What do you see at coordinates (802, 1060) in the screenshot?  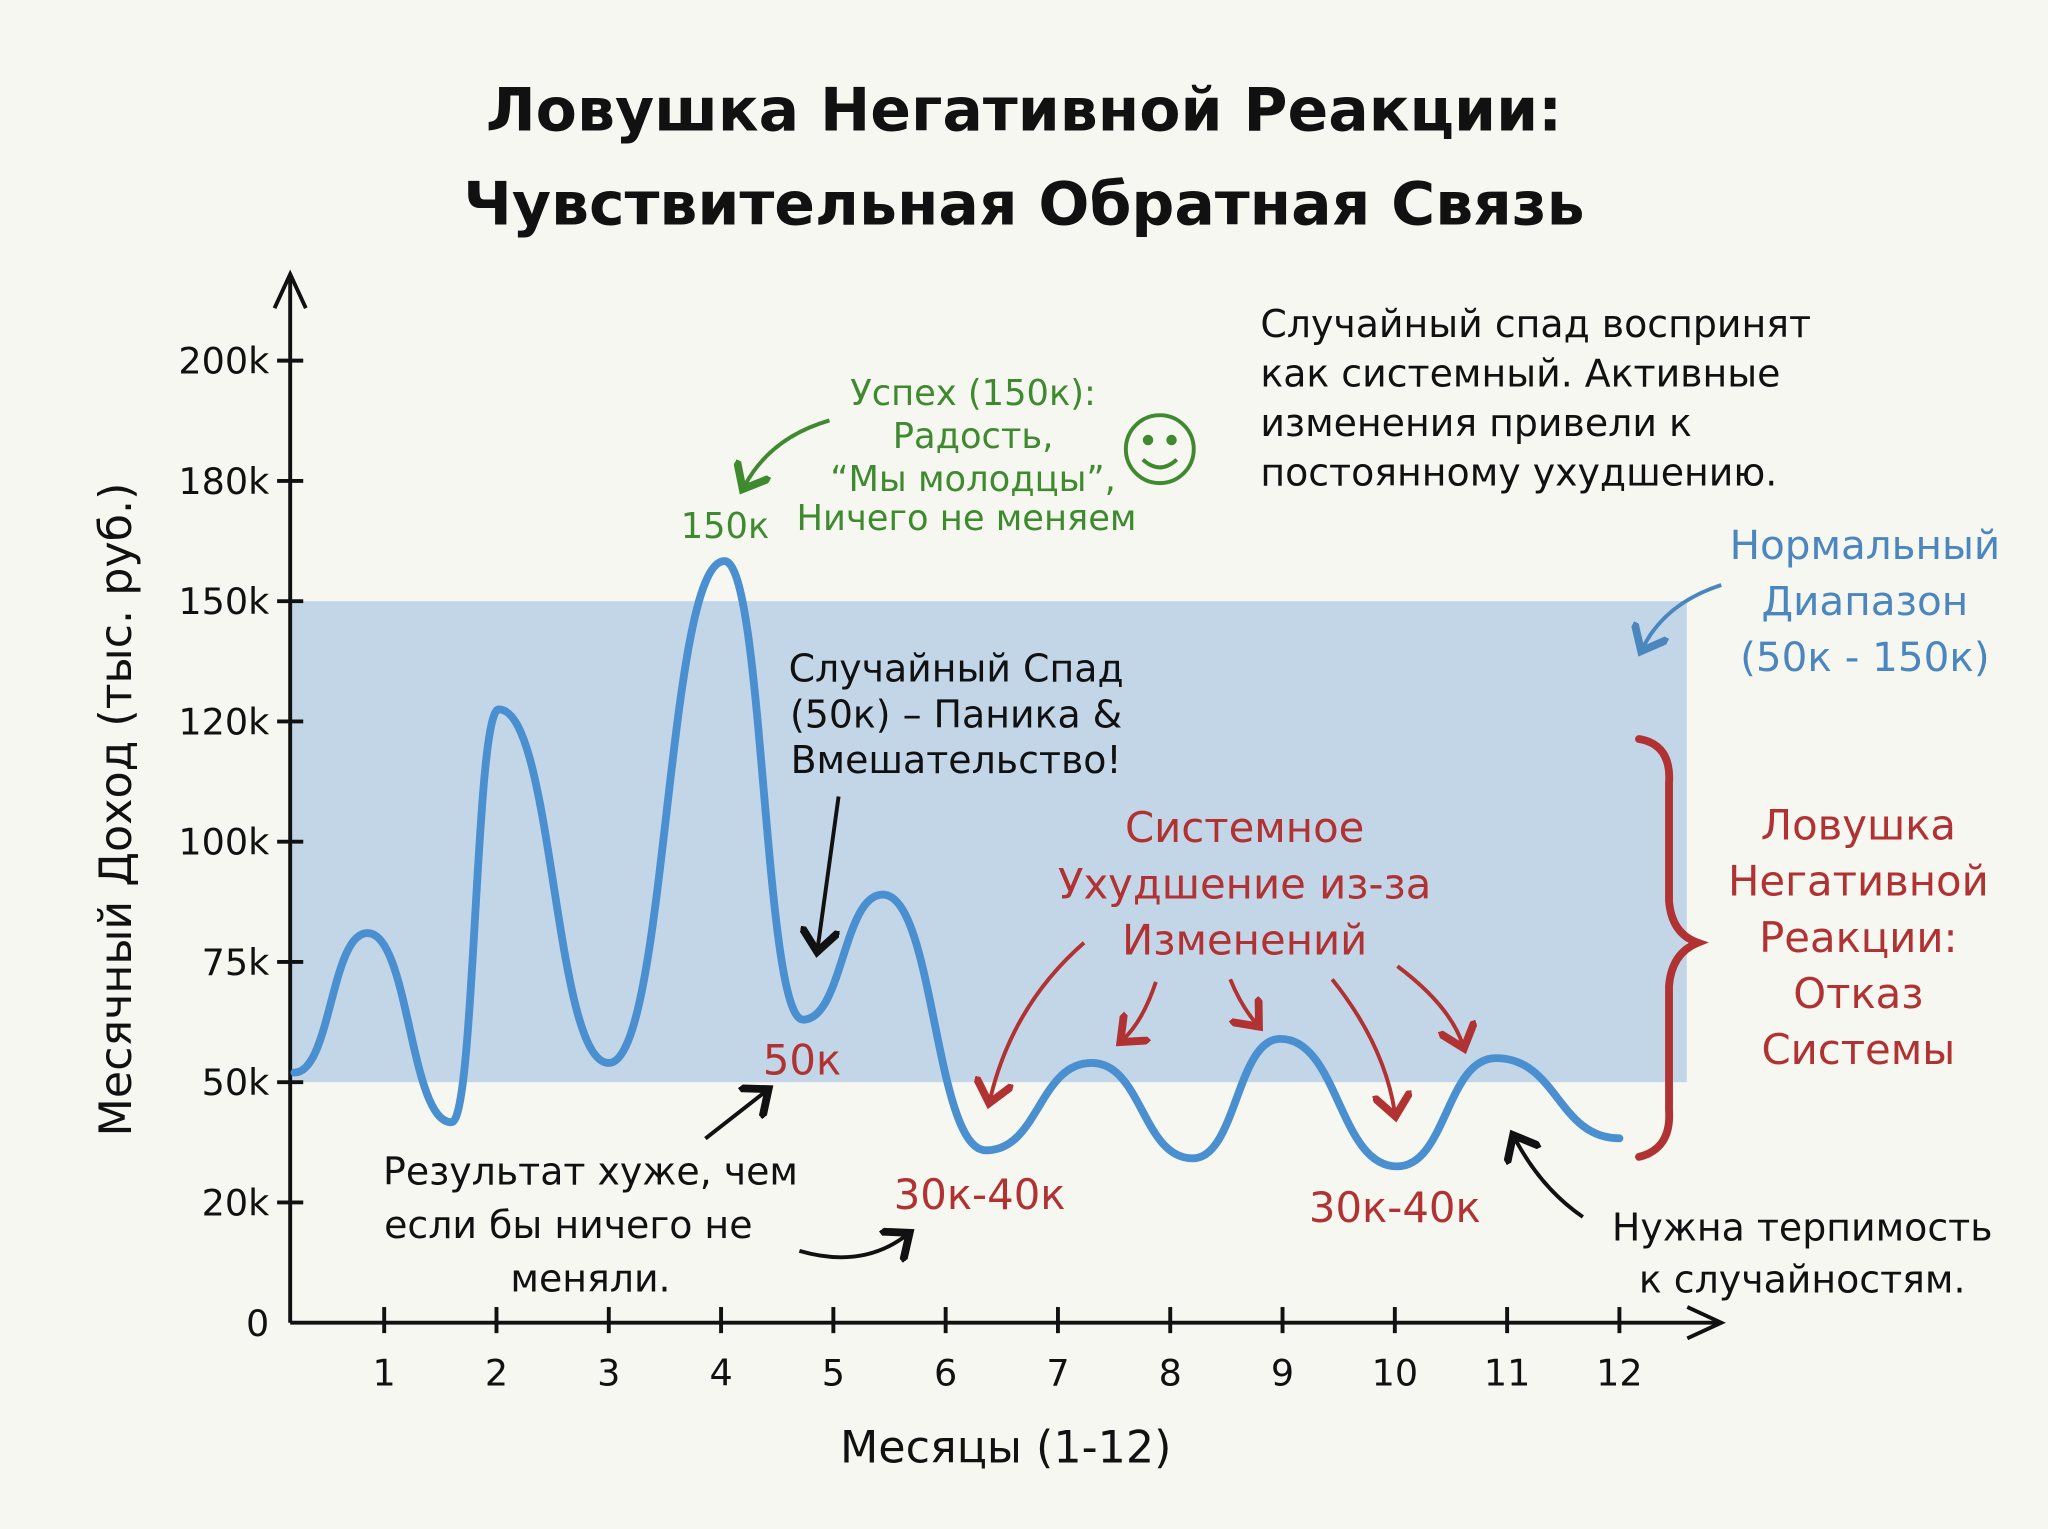 I see `dip-value-label: 50к` at bounding box center [802, 1060].